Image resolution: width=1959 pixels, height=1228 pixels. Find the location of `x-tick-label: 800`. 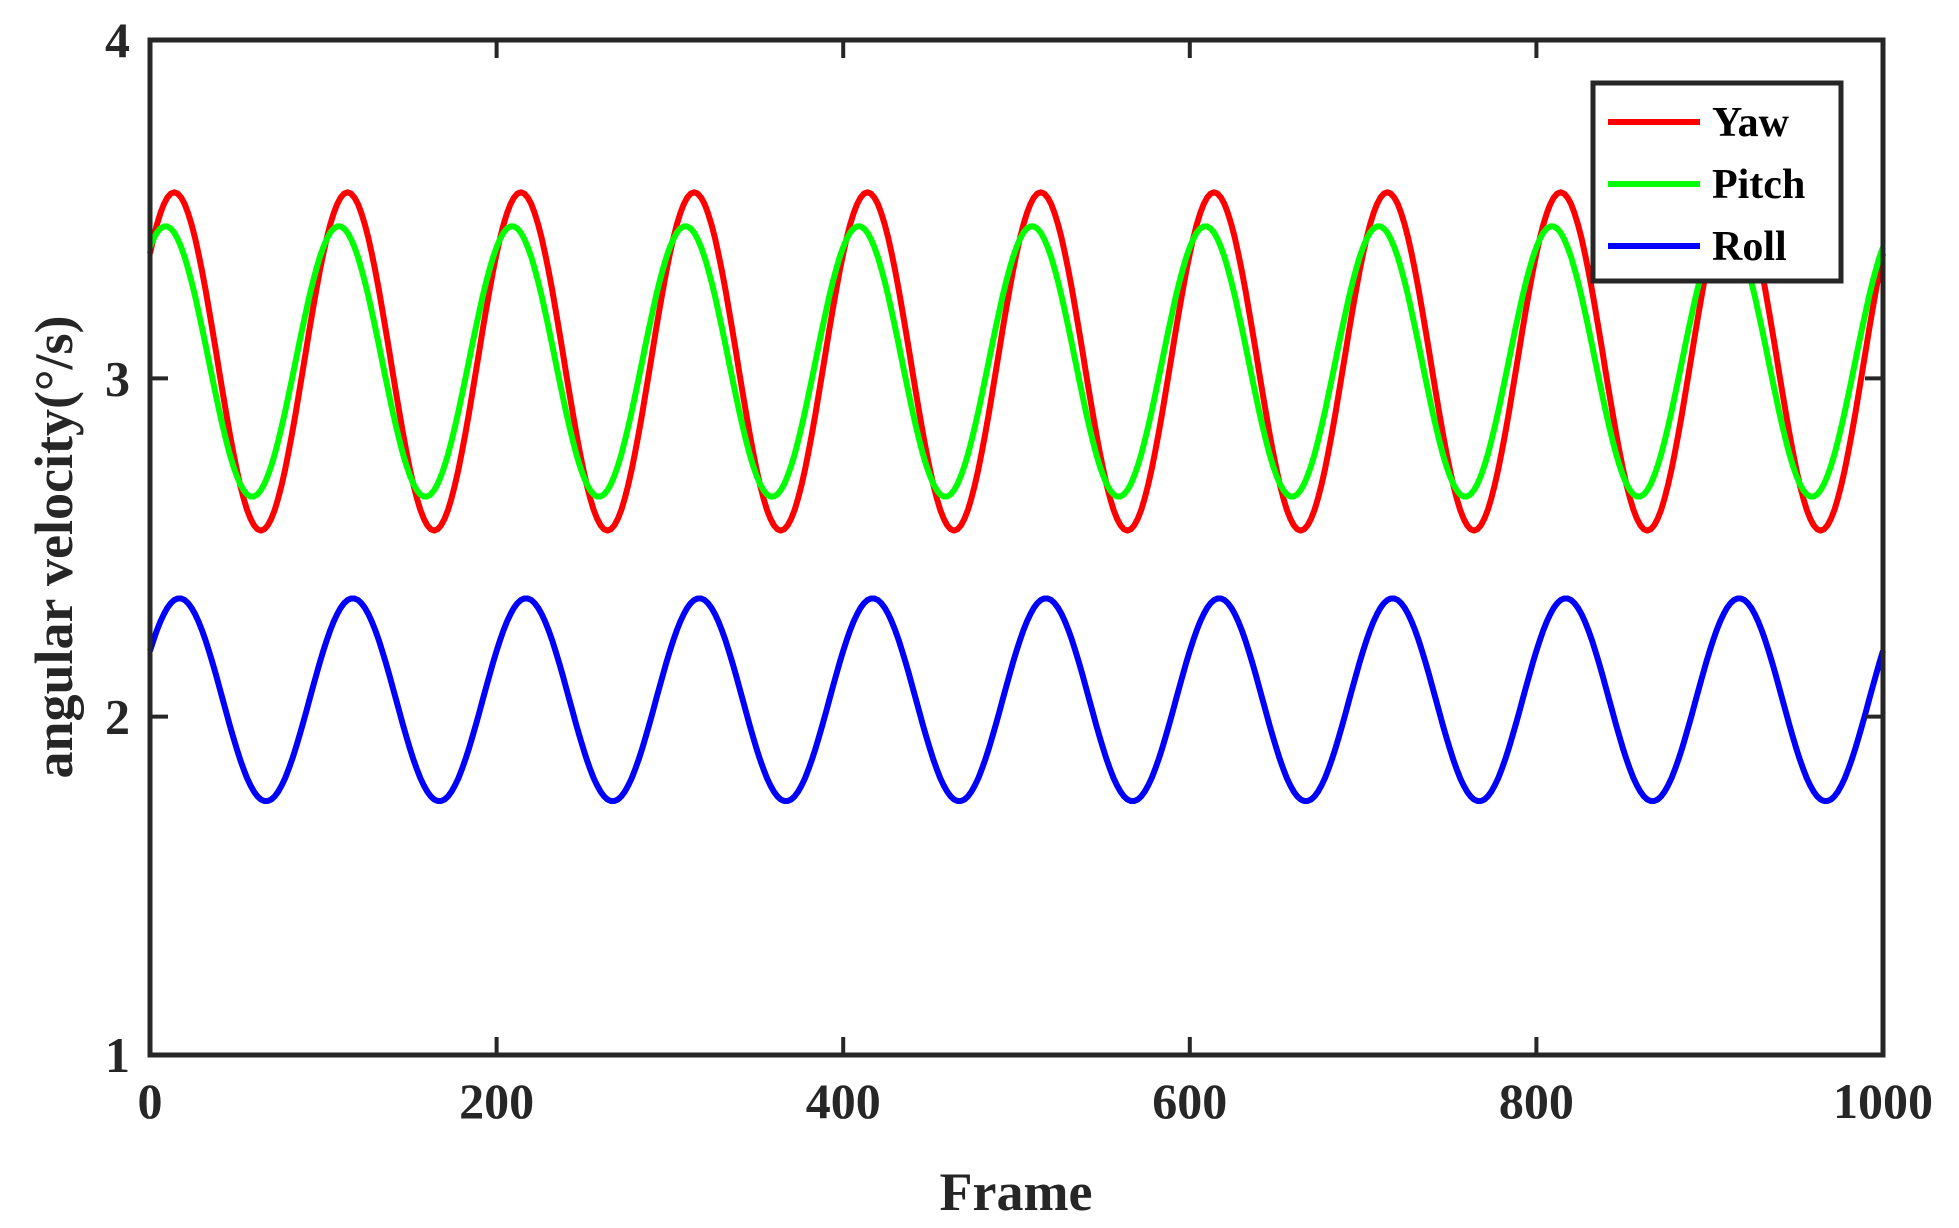

x-tick-label: 800 is located at coordinates (1536, 1101).